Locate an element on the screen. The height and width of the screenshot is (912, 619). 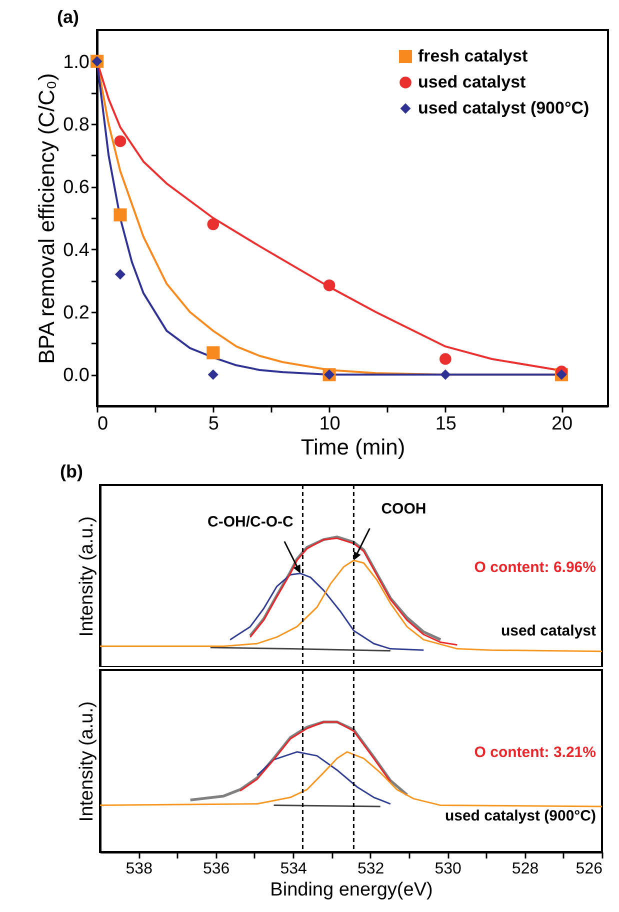
annotation: O content: 6.96% is located at coordinates (535, 567).